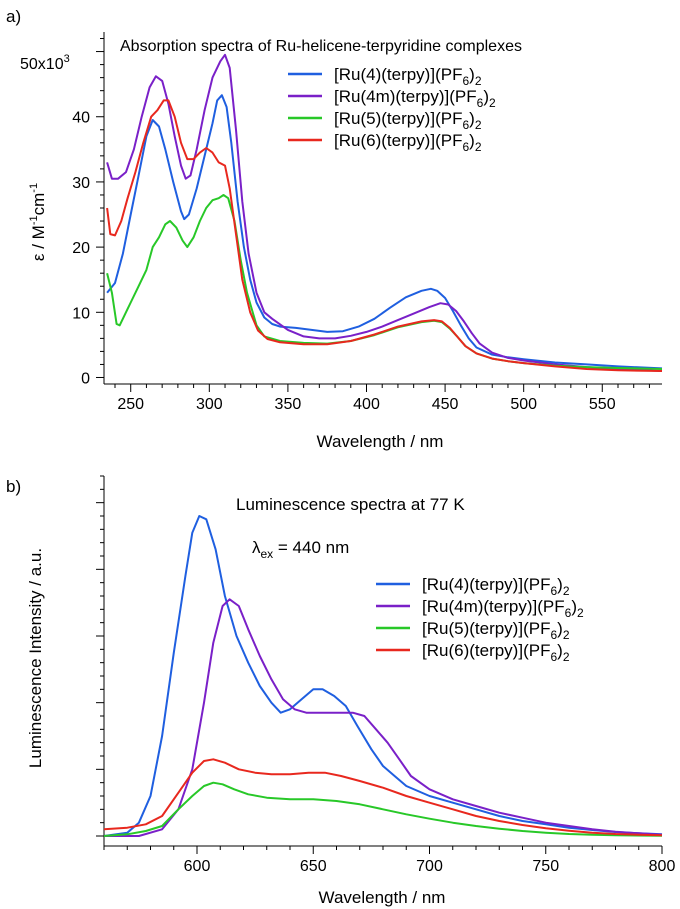 Image resolution: width=680 pixels, height=909 pixels. Describe the element at coordinates (545, 866) in the screenshot. I see `x-tick-label: 750` at that location.